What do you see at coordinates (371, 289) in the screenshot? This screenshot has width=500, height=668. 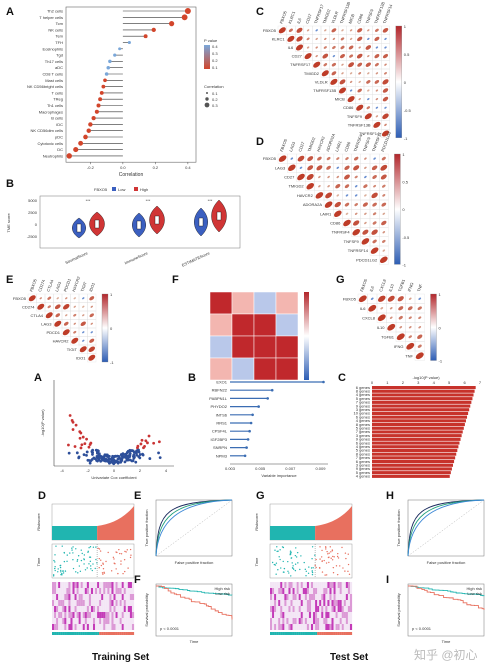 I see `column-label: IL6` at bounding box center [371, 289].